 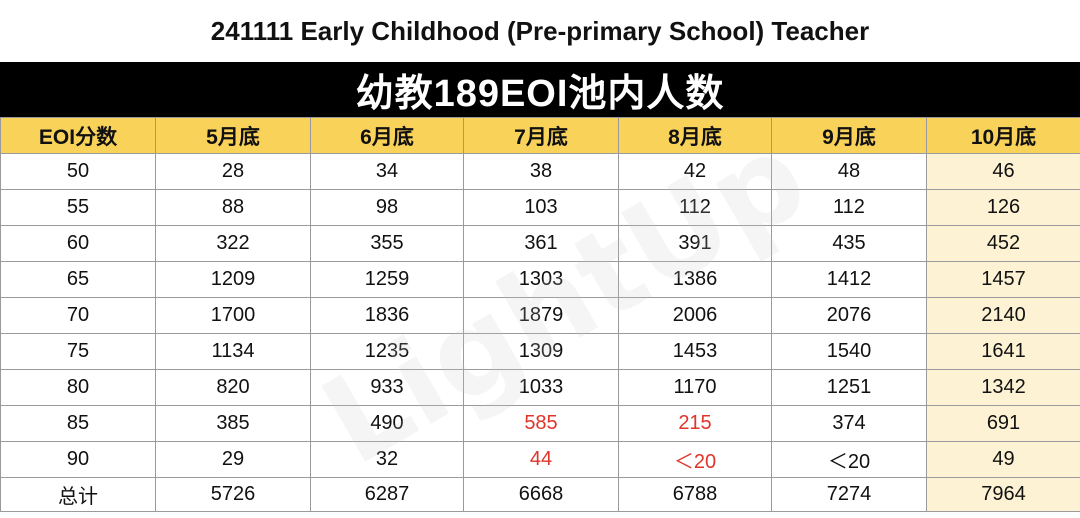 What do you see at coordinates (1003, 494) in the screenshot?
I see `cell: 7964` at bounding box center [1003, 494].